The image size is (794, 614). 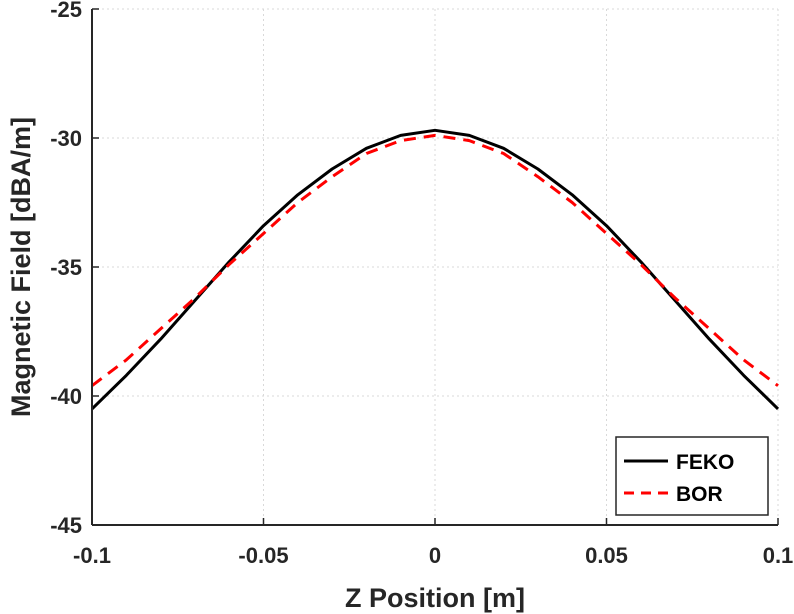 I want to click on legend-label-feko: FEKO, so click(x=705, y=462).